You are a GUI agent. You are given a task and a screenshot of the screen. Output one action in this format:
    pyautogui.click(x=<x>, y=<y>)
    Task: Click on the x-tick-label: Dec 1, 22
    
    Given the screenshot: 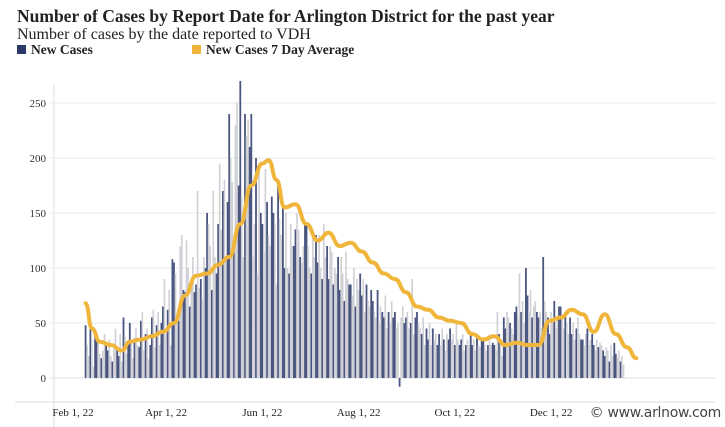 What is the action you would take?
    pyautogui.click(x=551, y=413)
    